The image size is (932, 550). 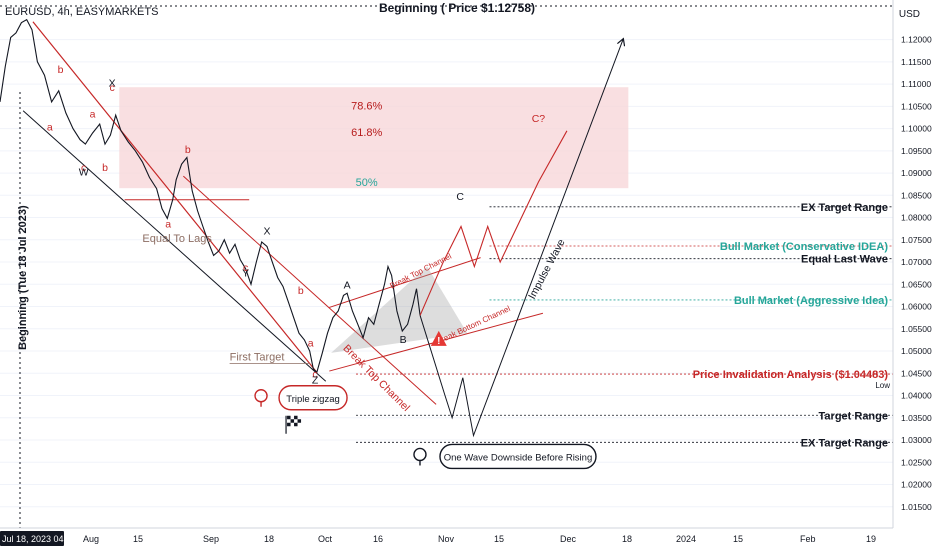 I want to click on break-top-channel-line, so click(x=310, y=290).